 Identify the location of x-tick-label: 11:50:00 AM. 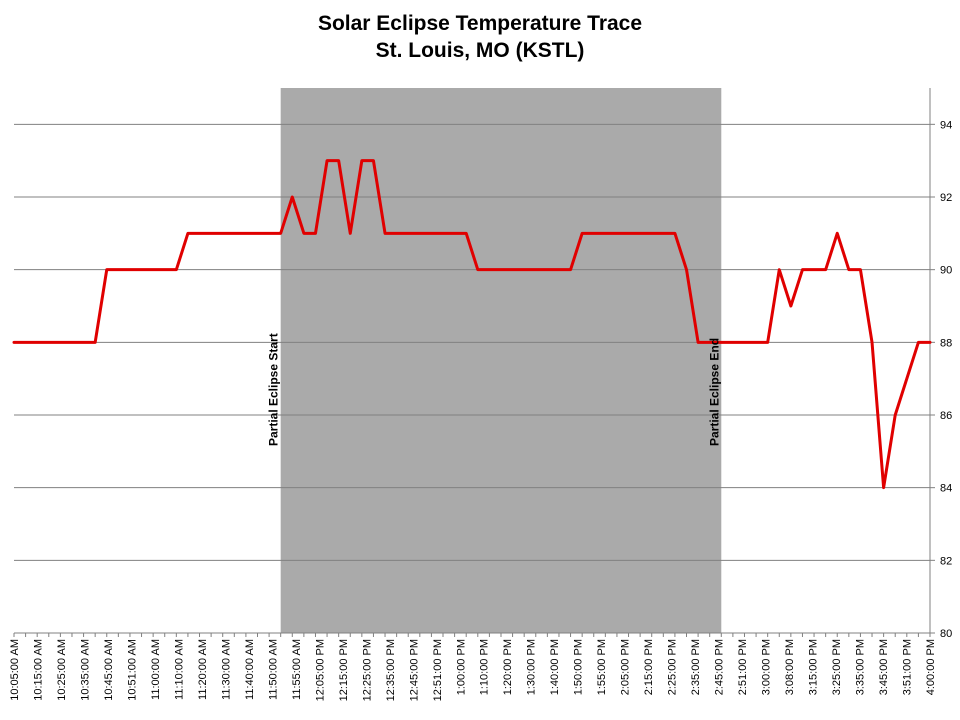
(273, 669).